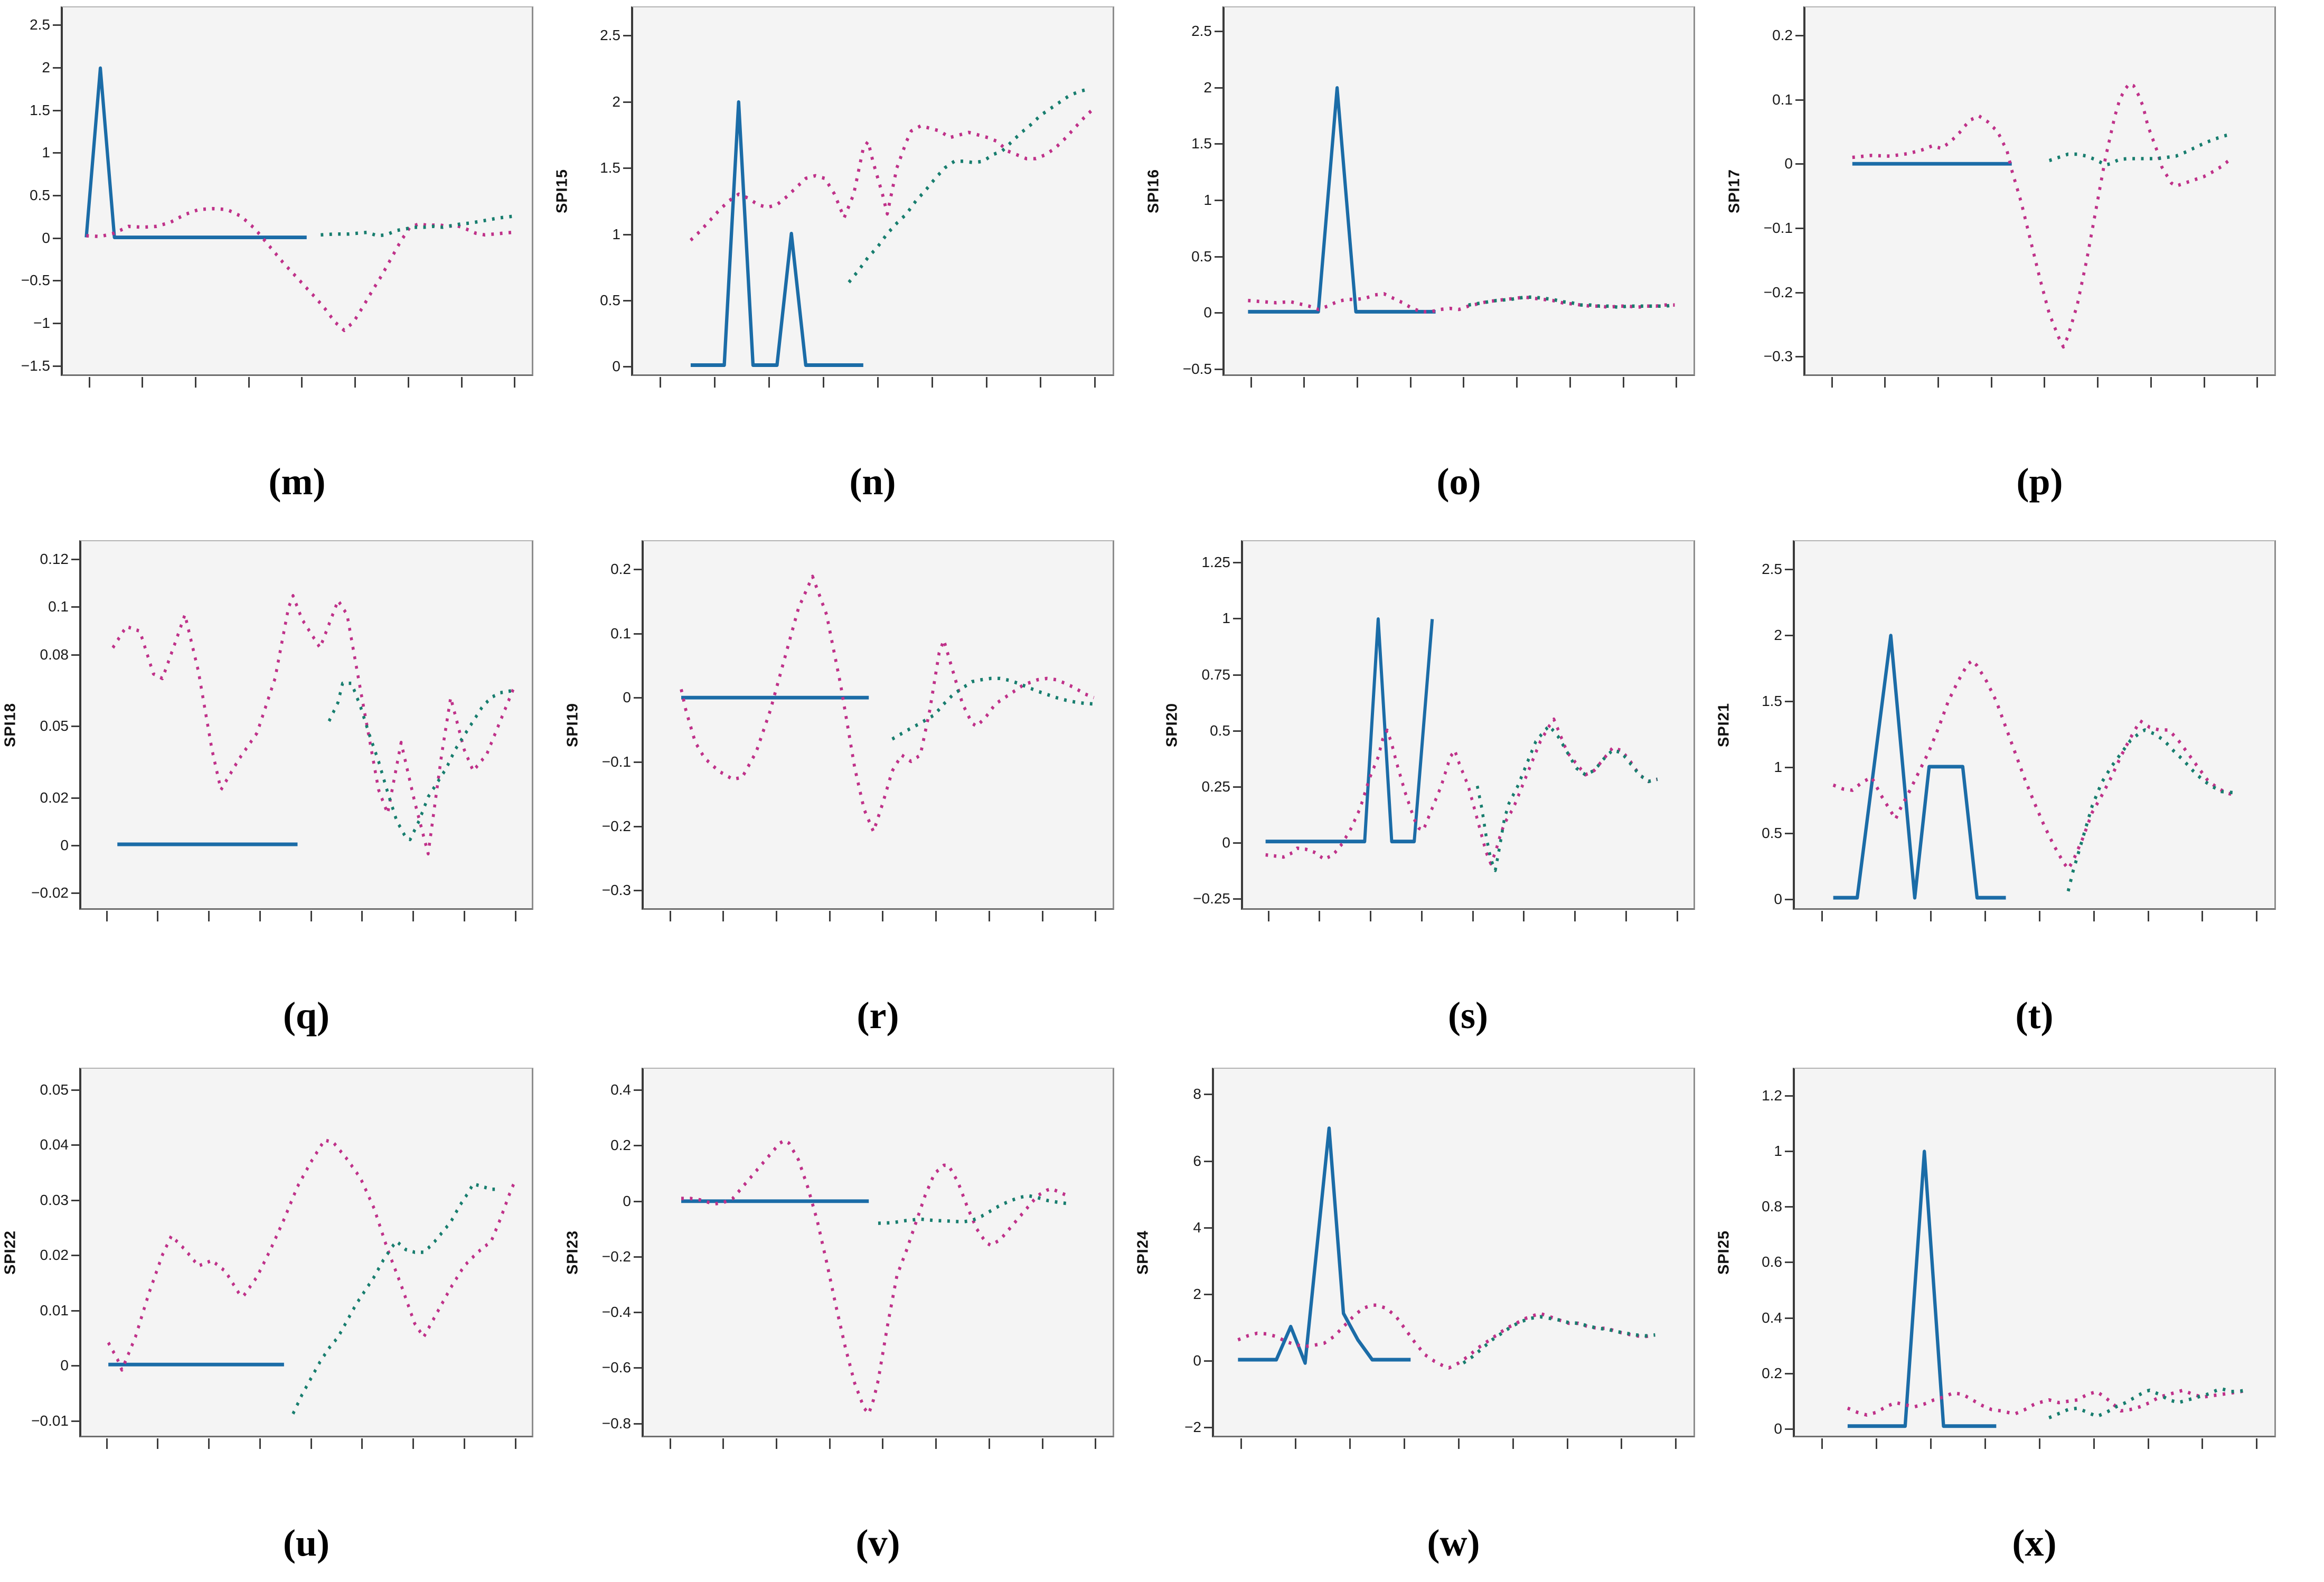 This screenshot has width=2324, height=1582. Describe the element at coordinates (35, 365) in the screenshot. I see `y-tick-label: −1.5` at that location.